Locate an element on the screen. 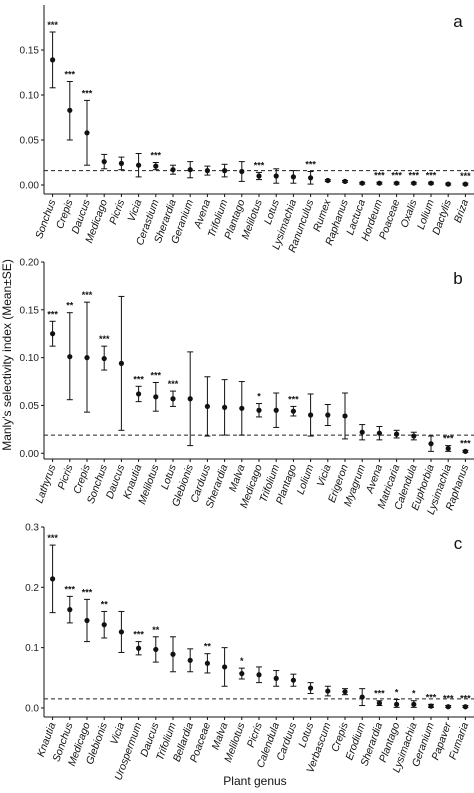  y-tick-label: 0.0 is located at coordinates (32, 708).